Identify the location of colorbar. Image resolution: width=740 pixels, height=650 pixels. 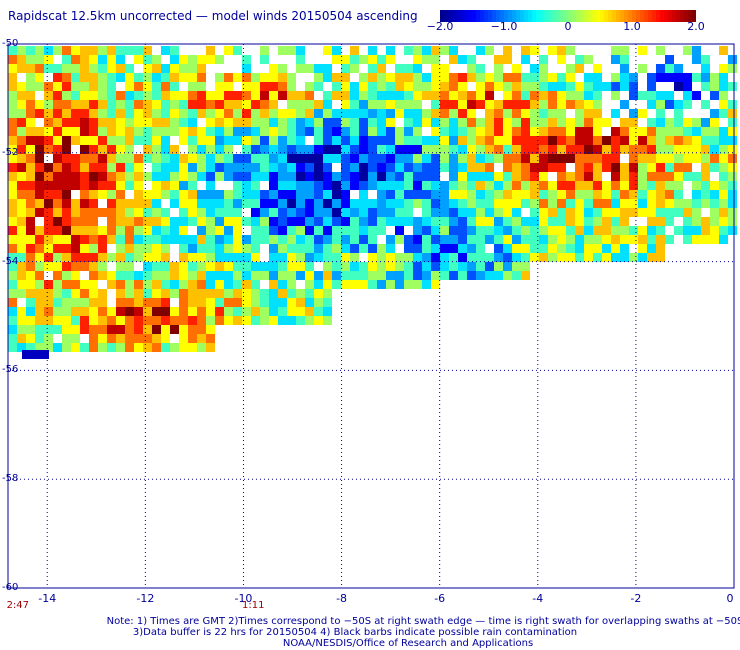
(568, 16).